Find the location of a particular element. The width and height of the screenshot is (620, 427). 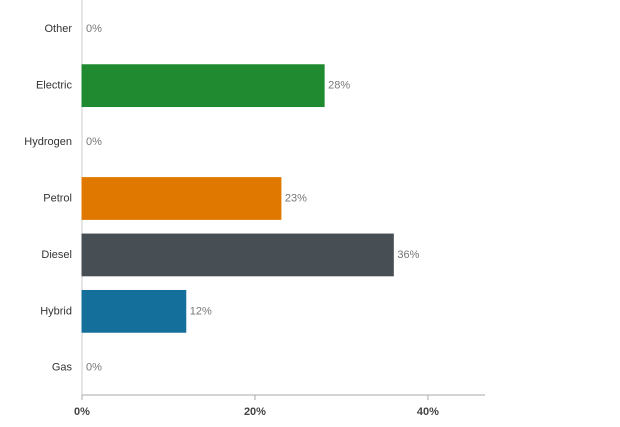

y-tick-label: Other is located at coordinates (58, 29).